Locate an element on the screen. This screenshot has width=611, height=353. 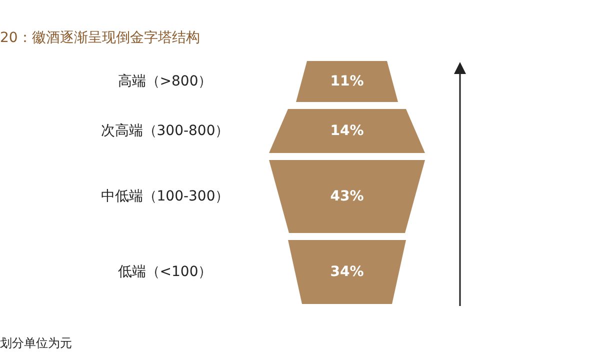
data-label: 11% is located at coordinates (347, 82).